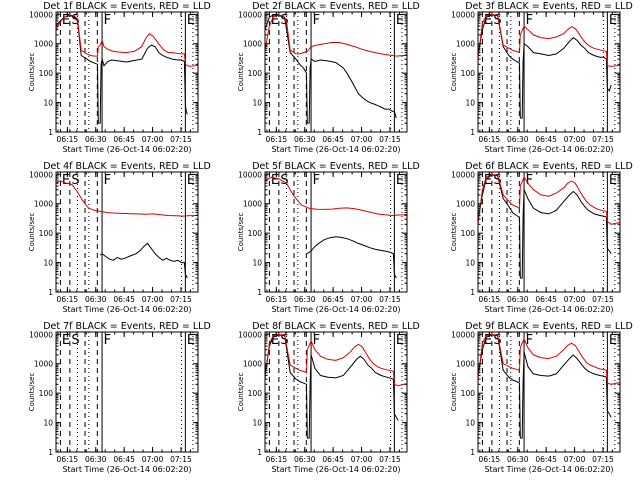 The height and width of the screenshot is (484, 640). What do you see at coordinates (336, 6) in the screenshot?
I see `panel-title: Det 2f BLACK = Events, RED = LLD` at bounding box center [336, 6].